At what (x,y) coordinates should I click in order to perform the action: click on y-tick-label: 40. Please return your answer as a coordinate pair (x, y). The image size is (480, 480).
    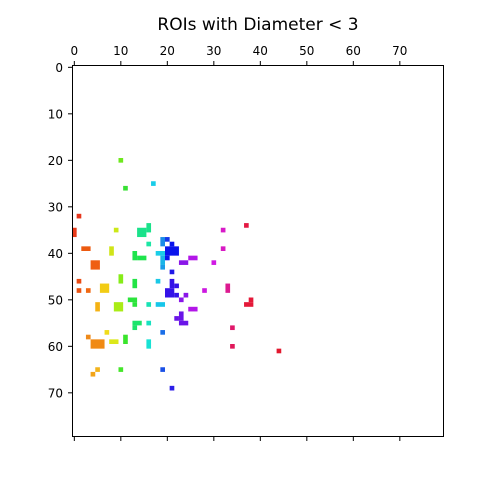
    Looking at the image, I should click on (55, 254).